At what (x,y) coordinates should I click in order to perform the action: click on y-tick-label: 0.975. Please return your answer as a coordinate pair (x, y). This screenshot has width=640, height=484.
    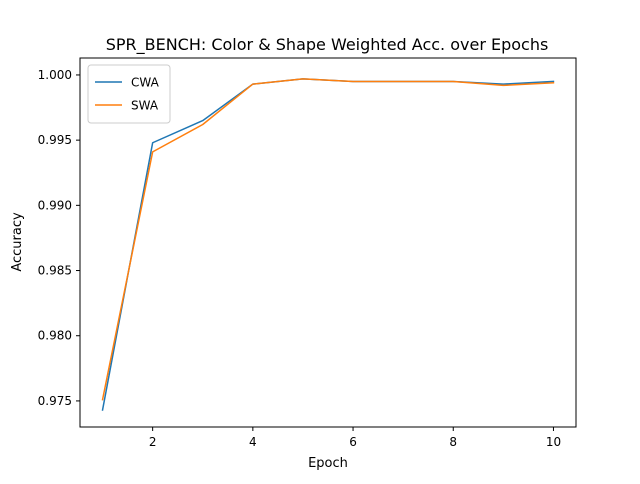
    Looking at the image, I should click on (55, 401).